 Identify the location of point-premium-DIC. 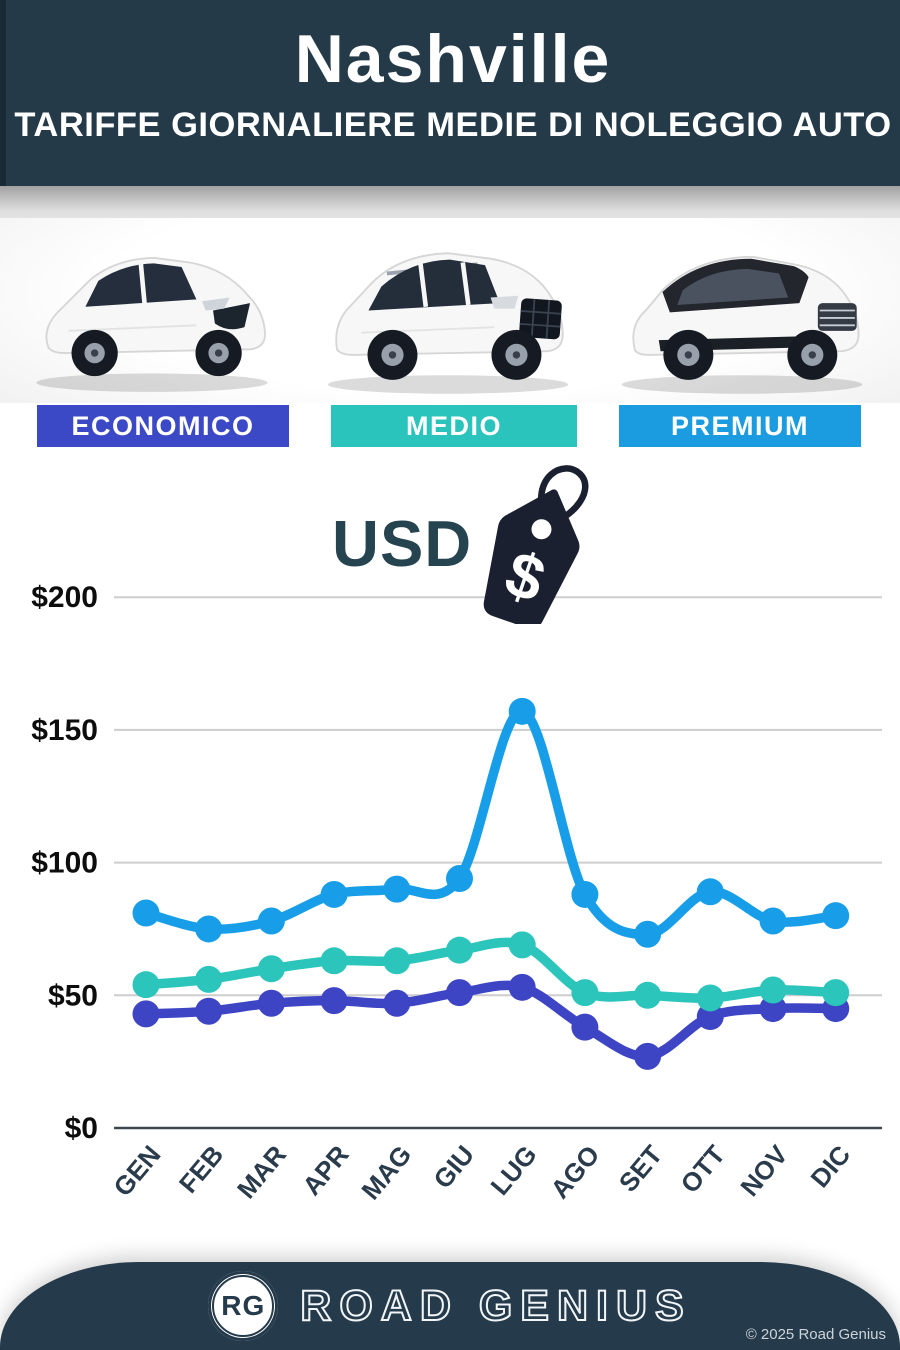
(836, 916).